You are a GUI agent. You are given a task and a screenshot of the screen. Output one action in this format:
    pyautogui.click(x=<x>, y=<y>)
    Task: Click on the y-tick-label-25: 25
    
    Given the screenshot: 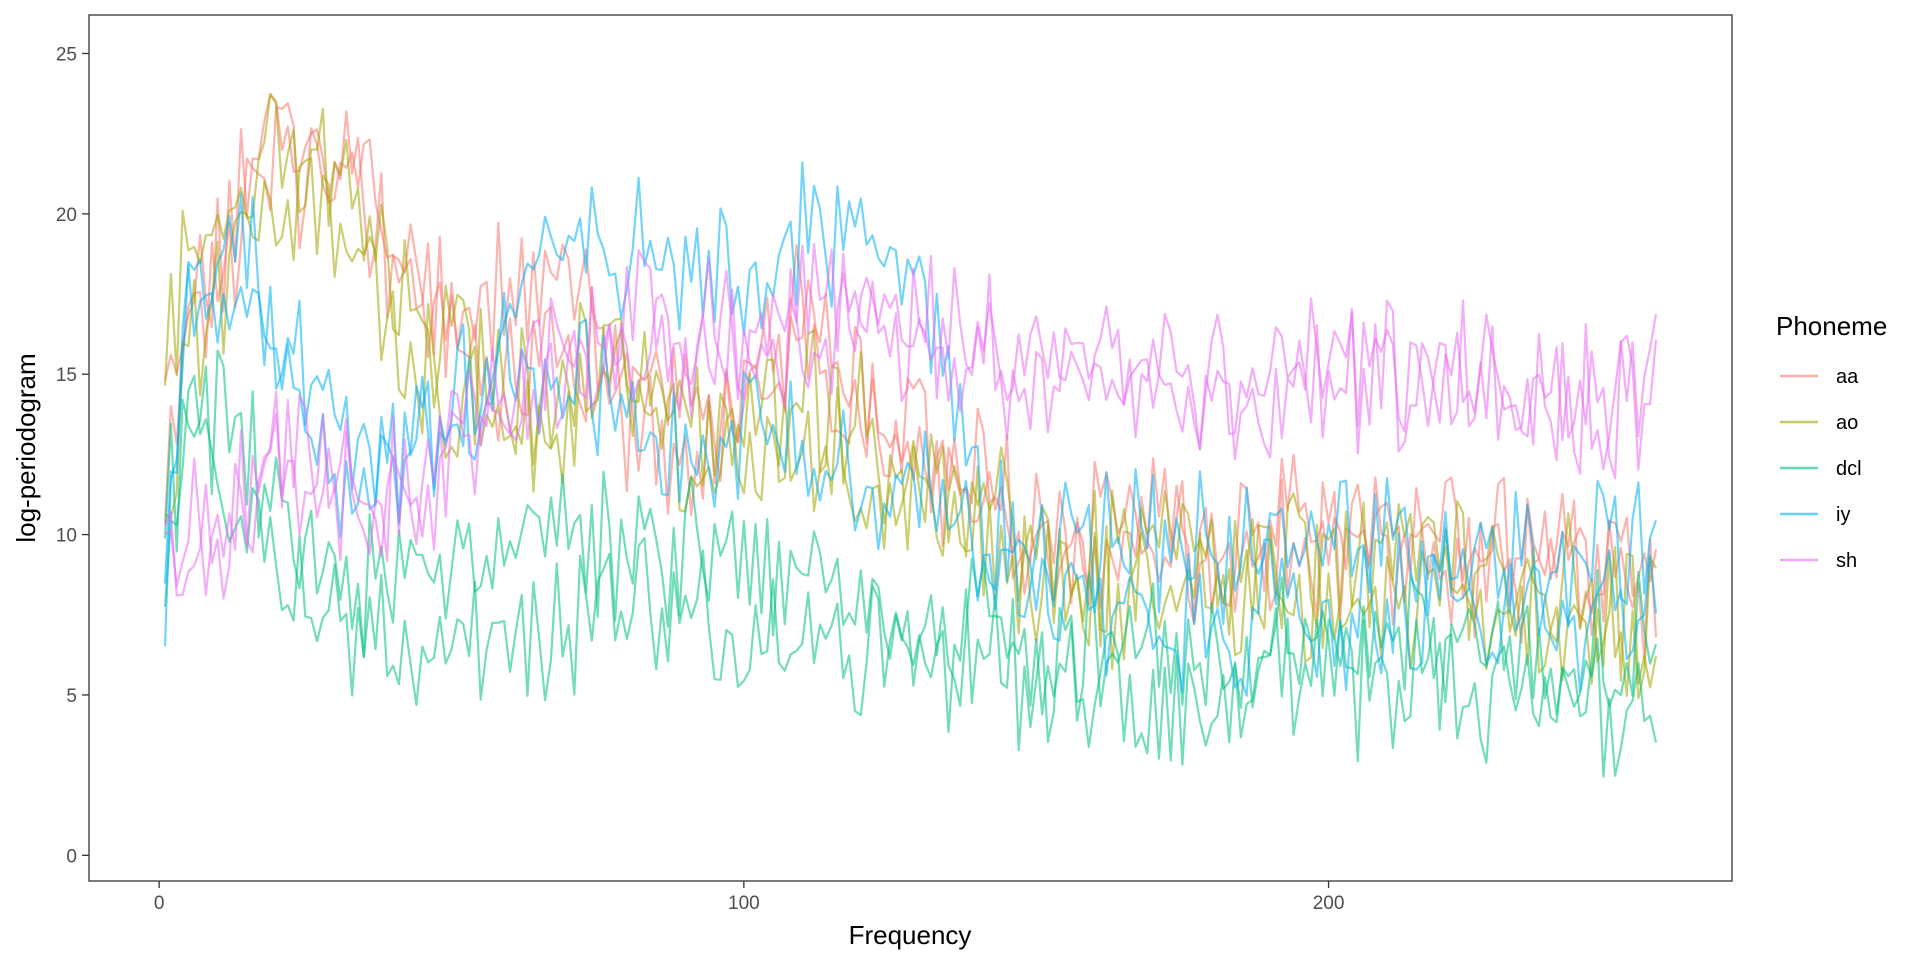 What is the action you would take?
    pyautogui.click(x=66, y=54)
    